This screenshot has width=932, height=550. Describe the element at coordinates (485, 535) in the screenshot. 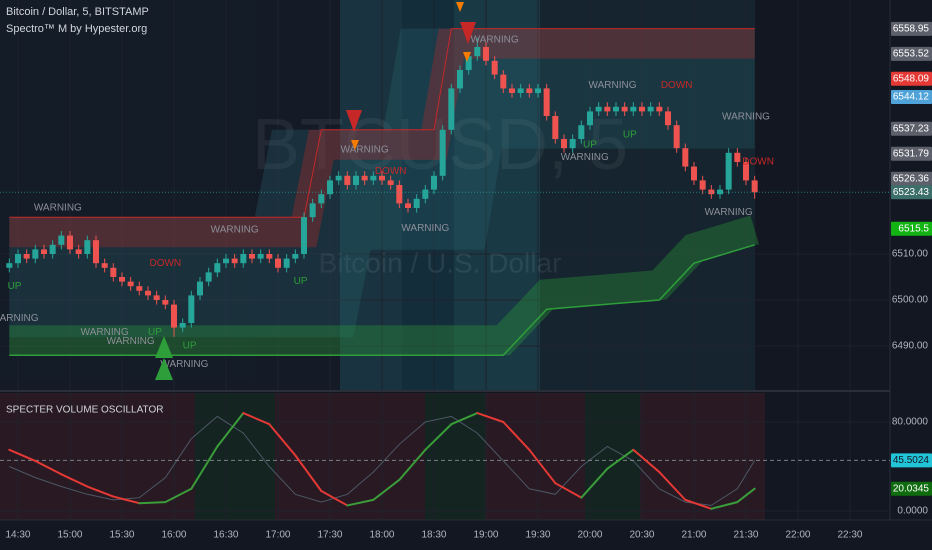

I see `x-tick-label: 19:00` at that location.